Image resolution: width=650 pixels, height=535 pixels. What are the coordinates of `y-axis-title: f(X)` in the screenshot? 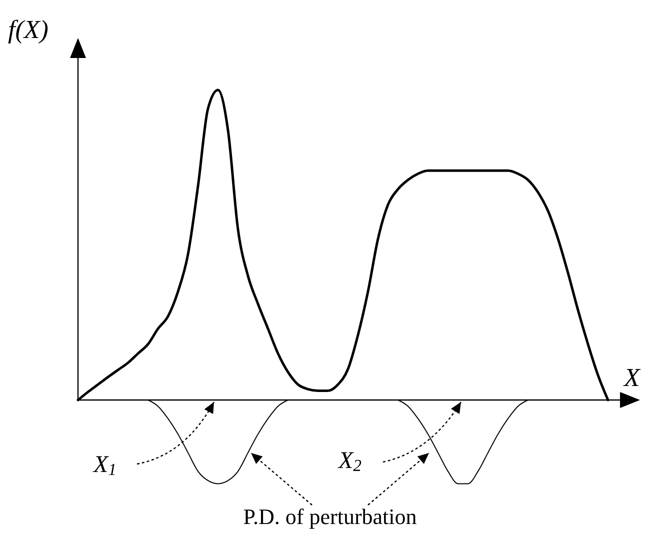 It's located at (28, 29).